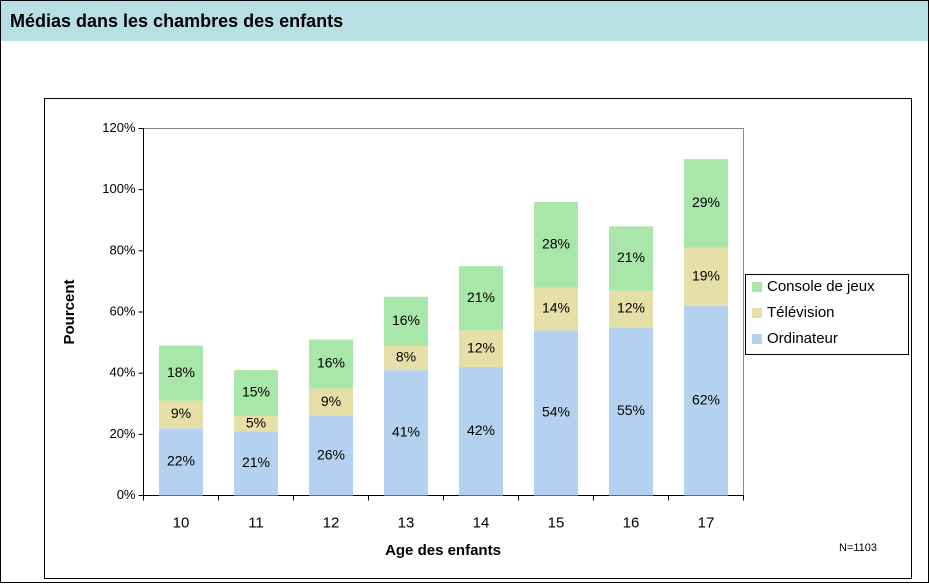  What do you see at coordinates (801, 312) in the screenshot?
I see `legend-label: Télévision` at bounding box center [801, 312].